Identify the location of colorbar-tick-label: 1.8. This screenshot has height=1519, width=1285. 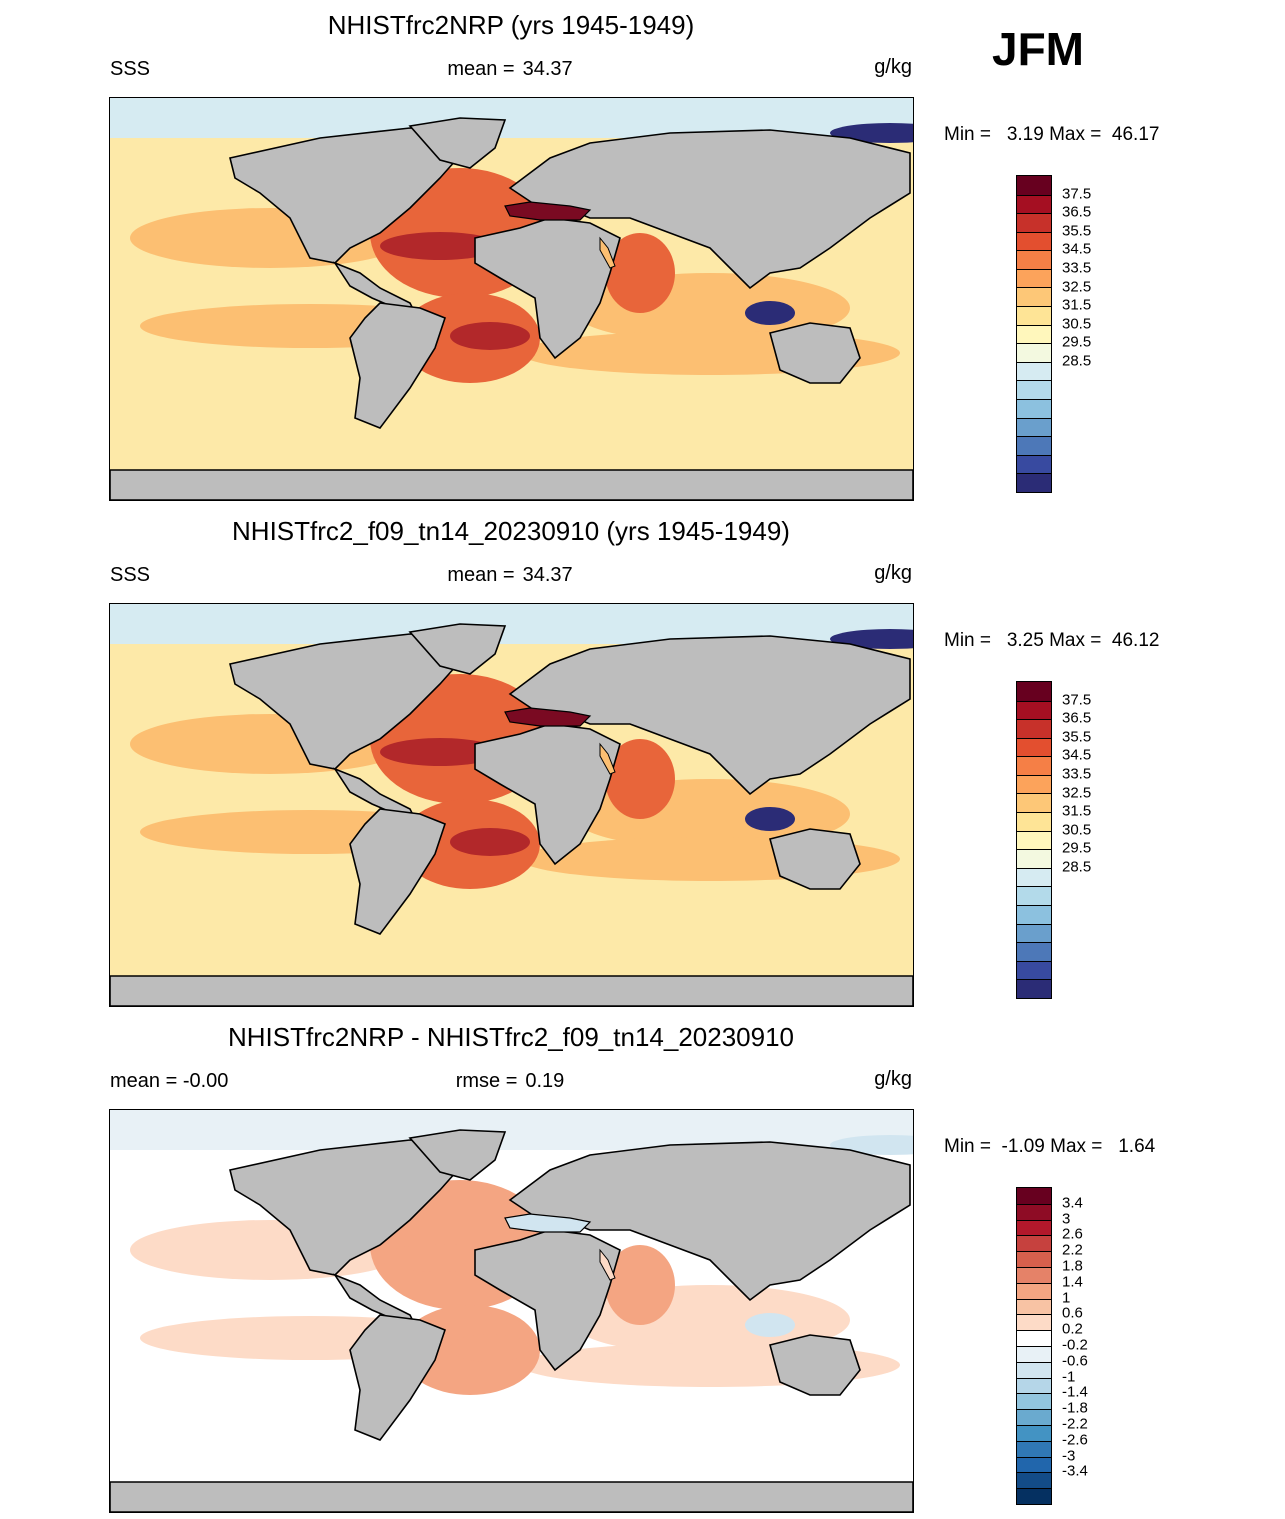
(1072, 1266).